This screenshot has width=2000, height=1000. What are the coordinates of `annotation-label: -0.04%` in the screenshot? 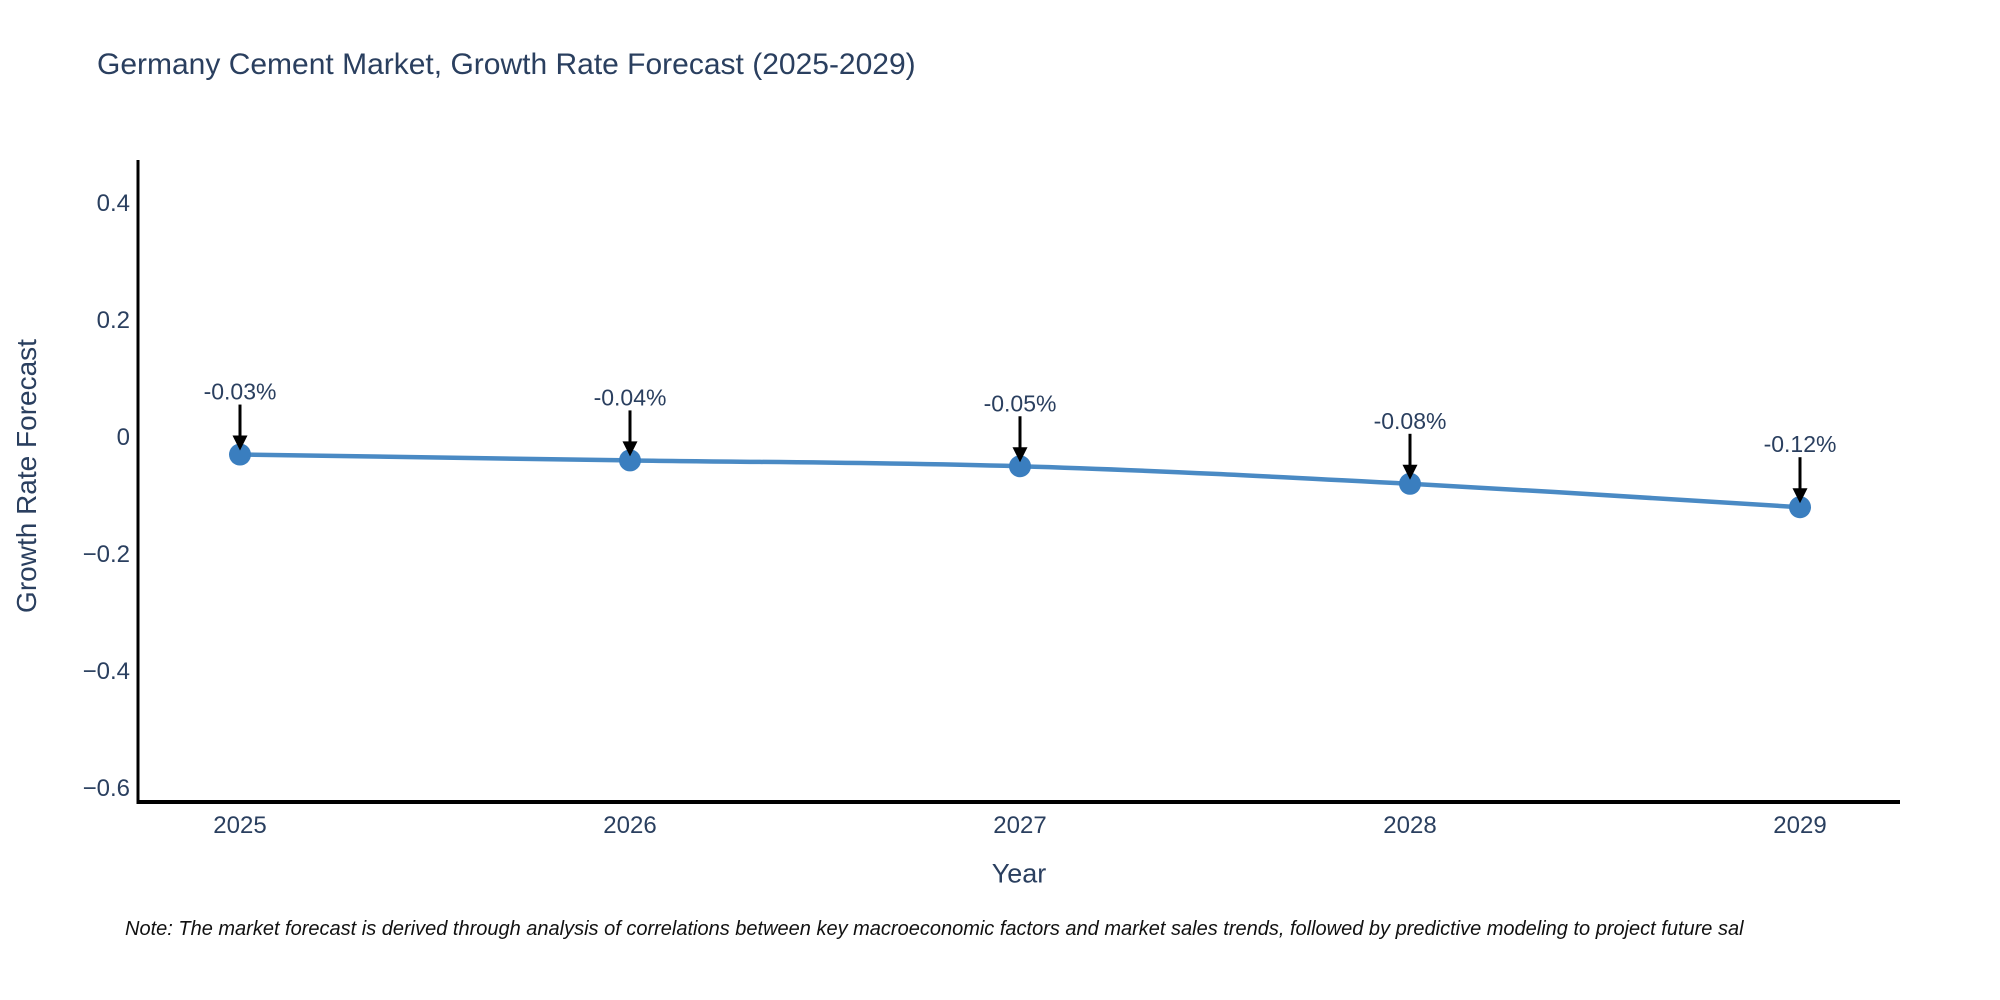 It's located at (630, 397).